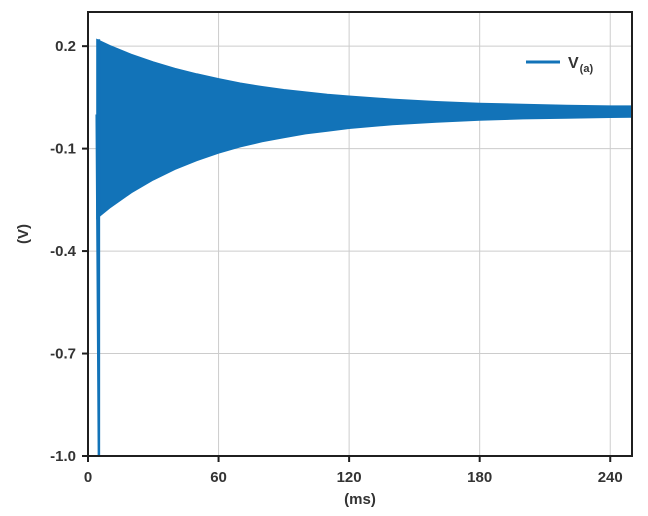 This screenshot has width=648, height=516. I want to click on x-tick-label: 60, so click(218, 477).